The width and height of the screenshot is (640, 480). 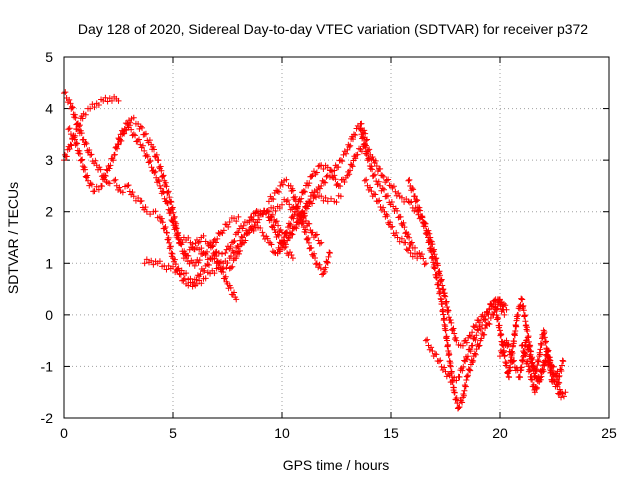 What do you see at coordinates (609, 433) in the screenshot?
I see `x-tick-label: 25` at bounding box center [609, 433].